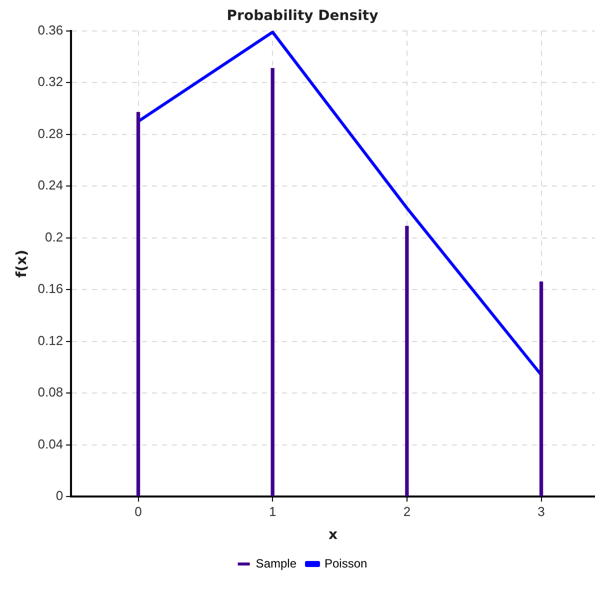 The image size is (595, 590). I want to click on y-tick-label: 0.2, so click(54, 236).